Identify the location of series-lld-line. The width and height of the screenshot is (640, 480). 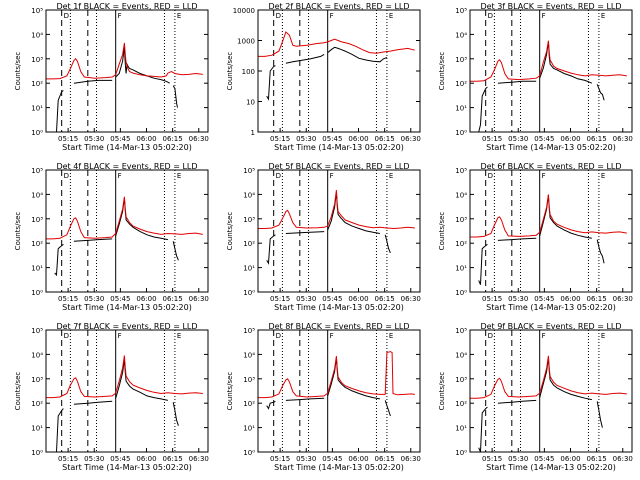
(124, 218).